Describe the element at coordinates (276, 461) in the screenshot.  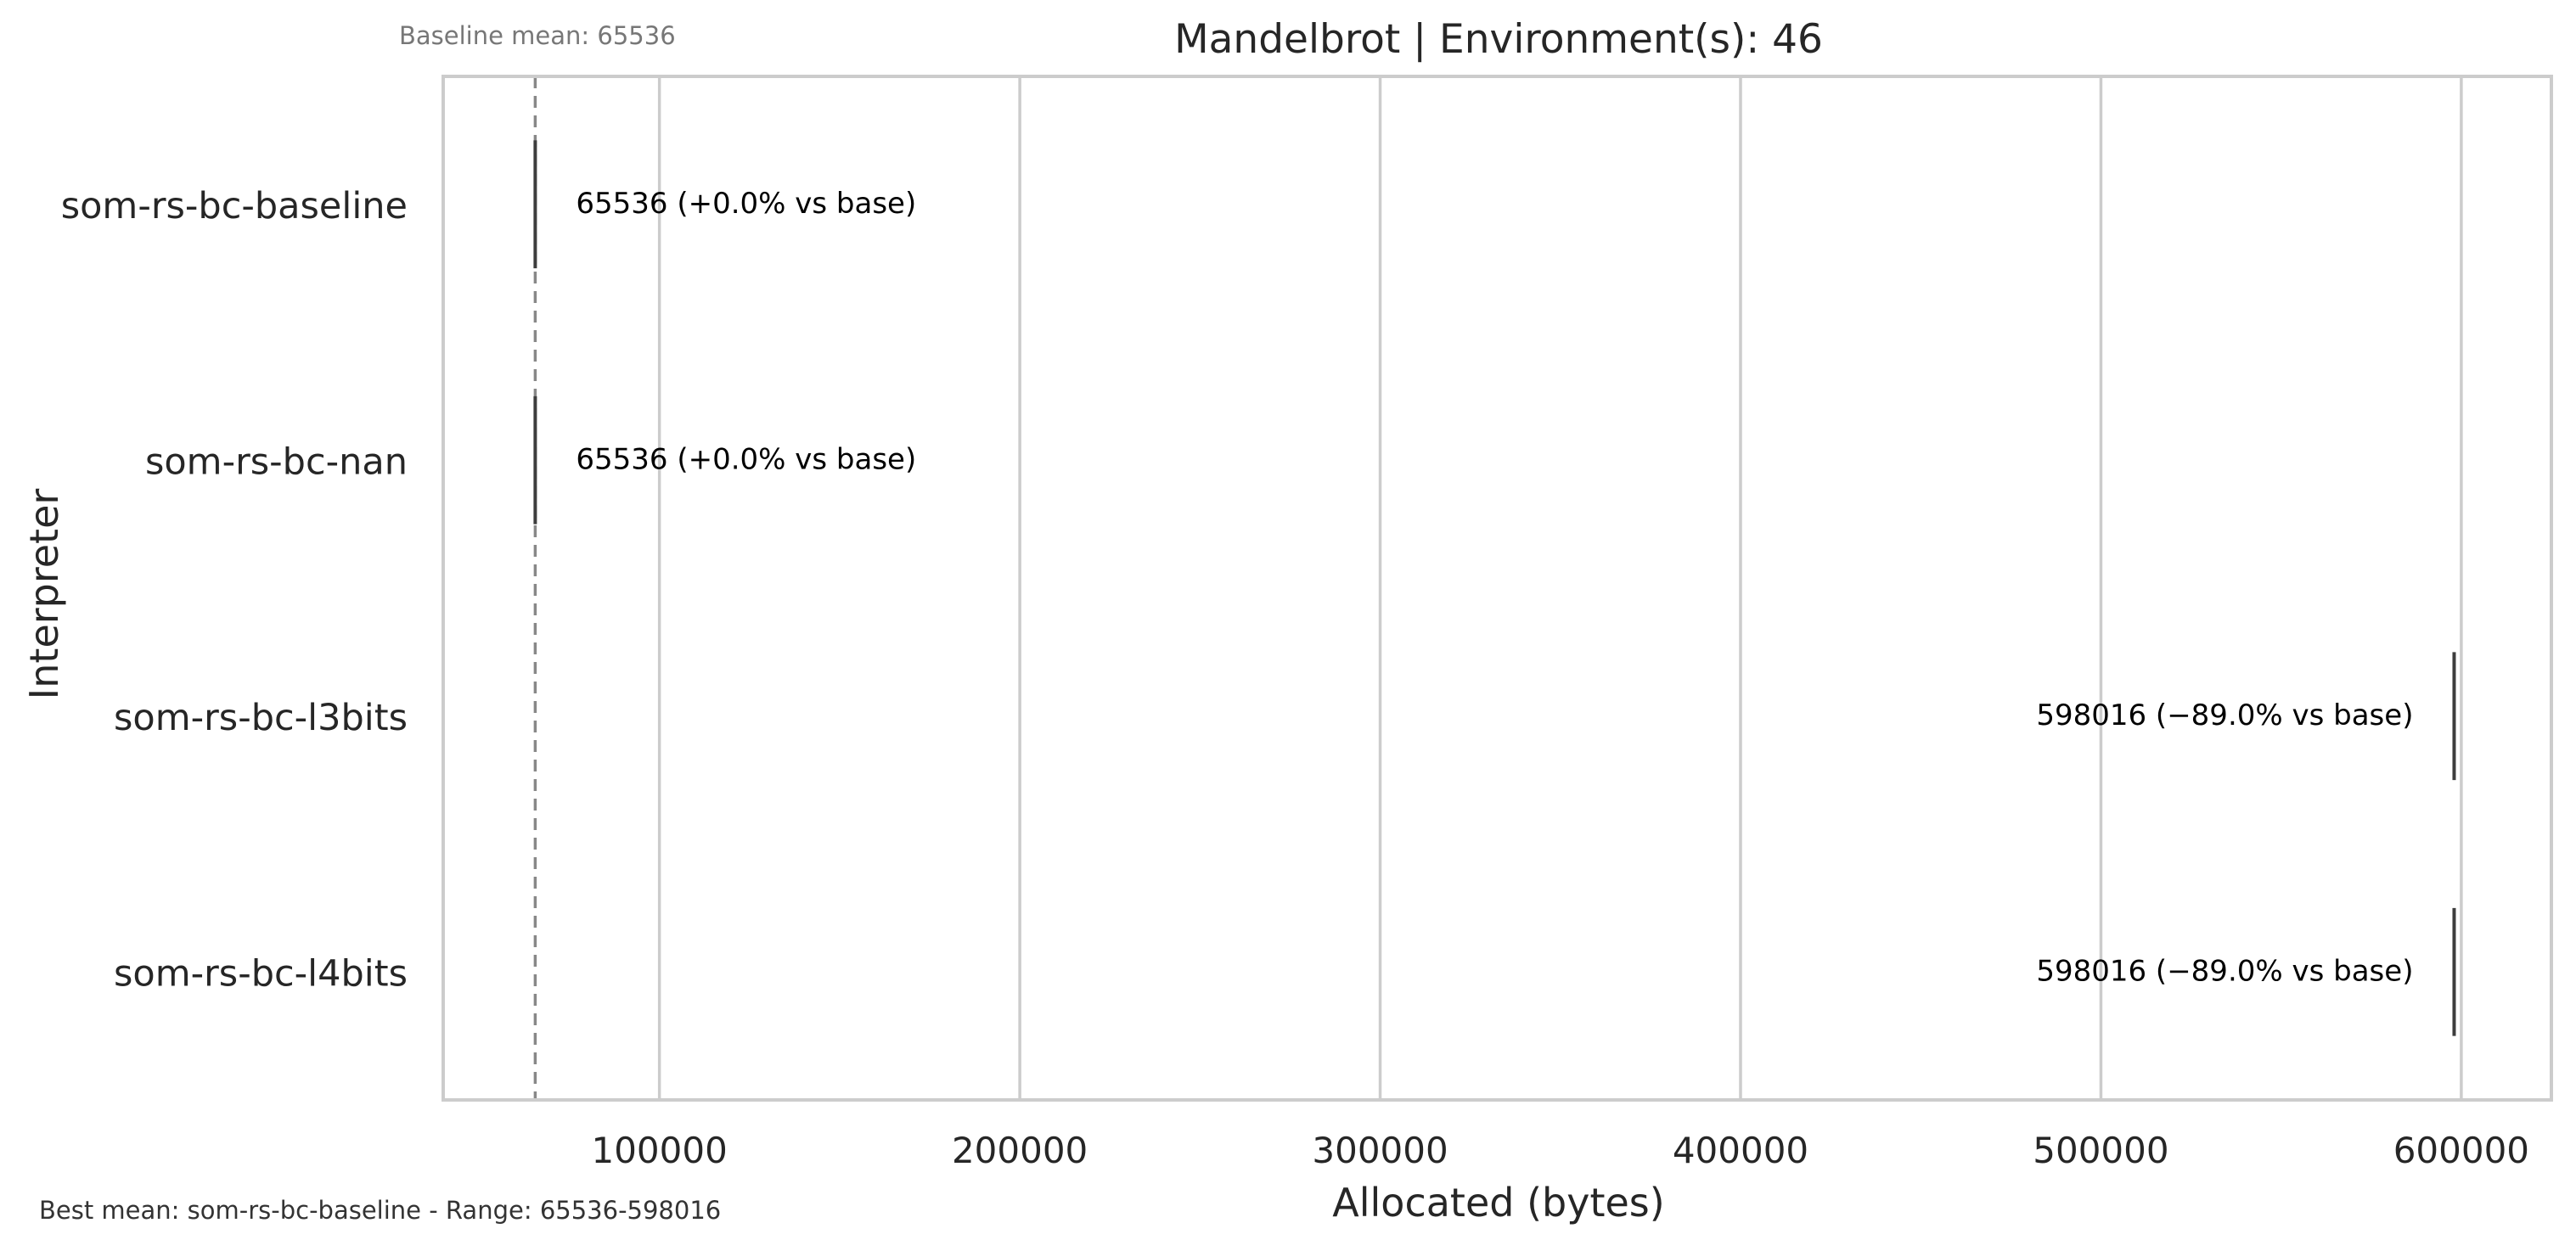
I see `y-tick-label: som-rs-bc-nan` at that location.